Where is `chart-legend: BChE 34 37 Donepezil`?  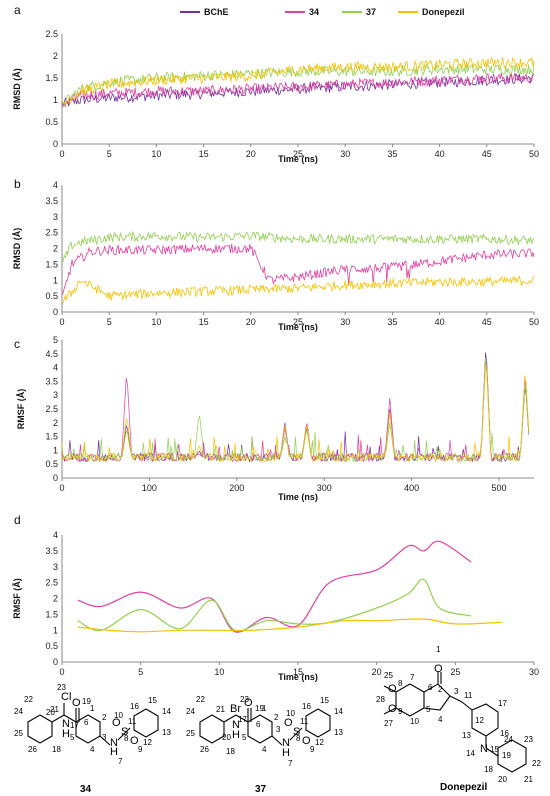 chart-legend: BChE 34 37 Donepezil is located at coordinates (322, 12).